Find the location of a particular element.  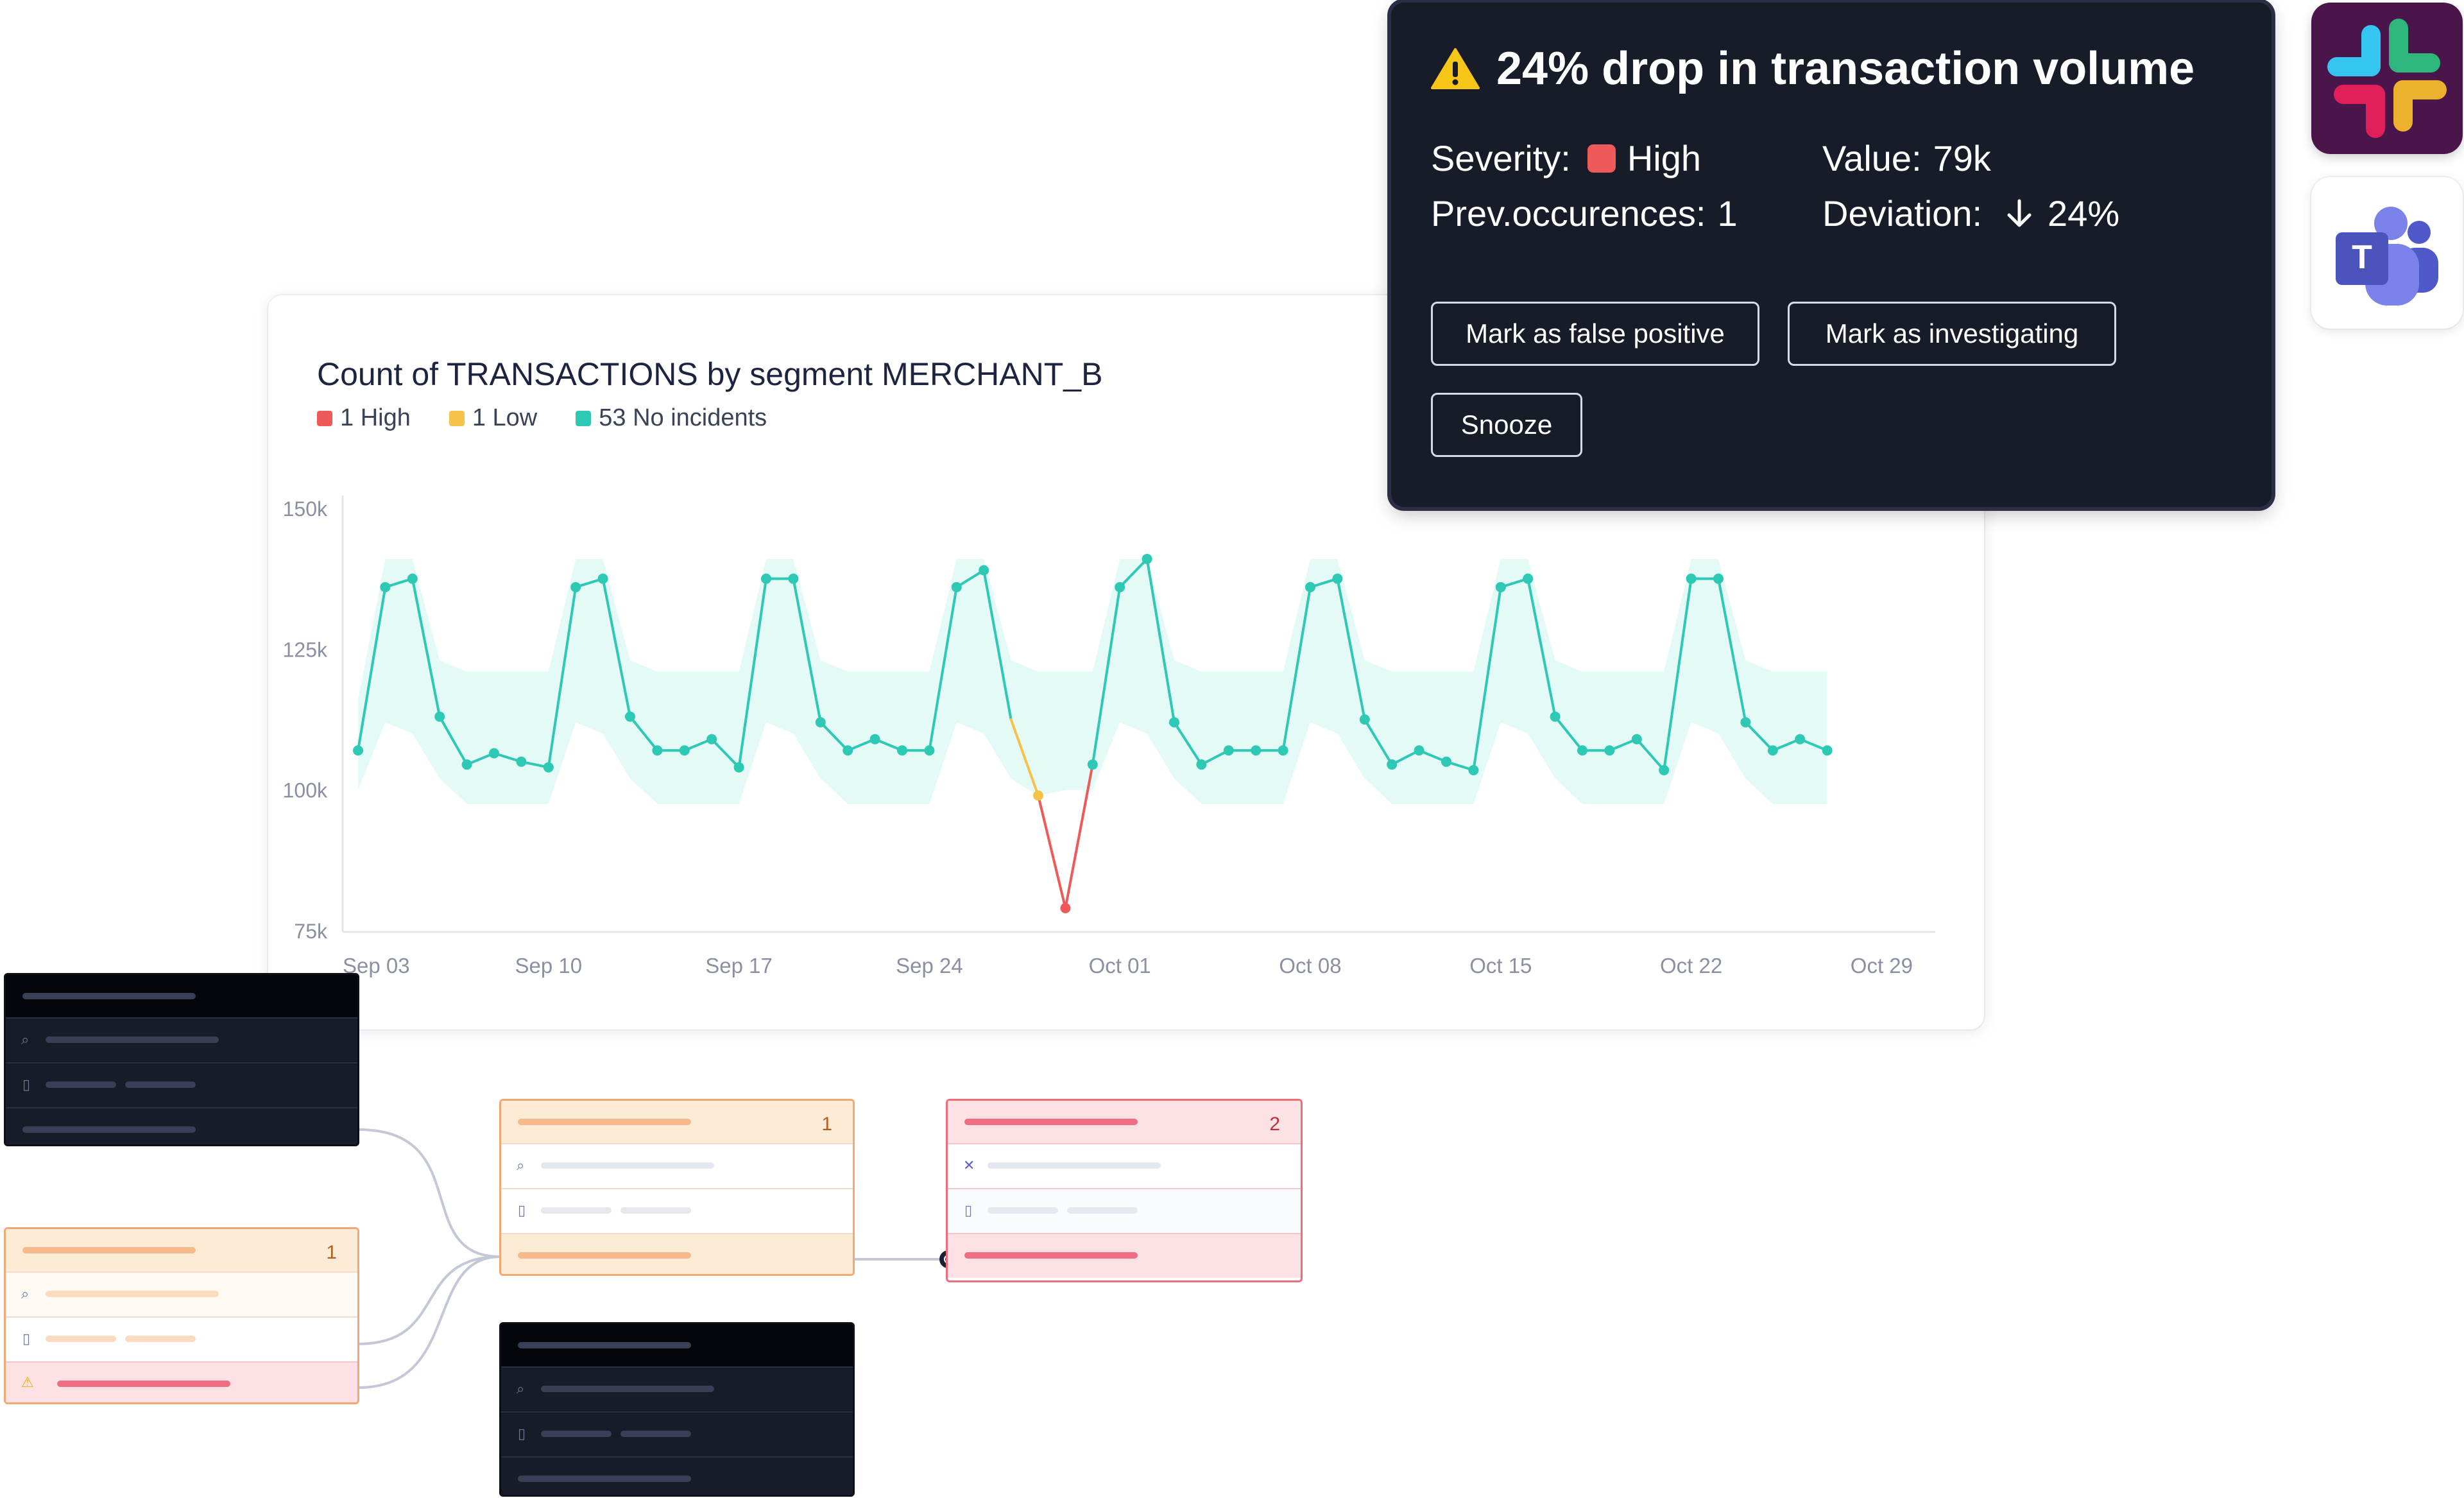

slack-logo is located at coordinates (2387, 78).